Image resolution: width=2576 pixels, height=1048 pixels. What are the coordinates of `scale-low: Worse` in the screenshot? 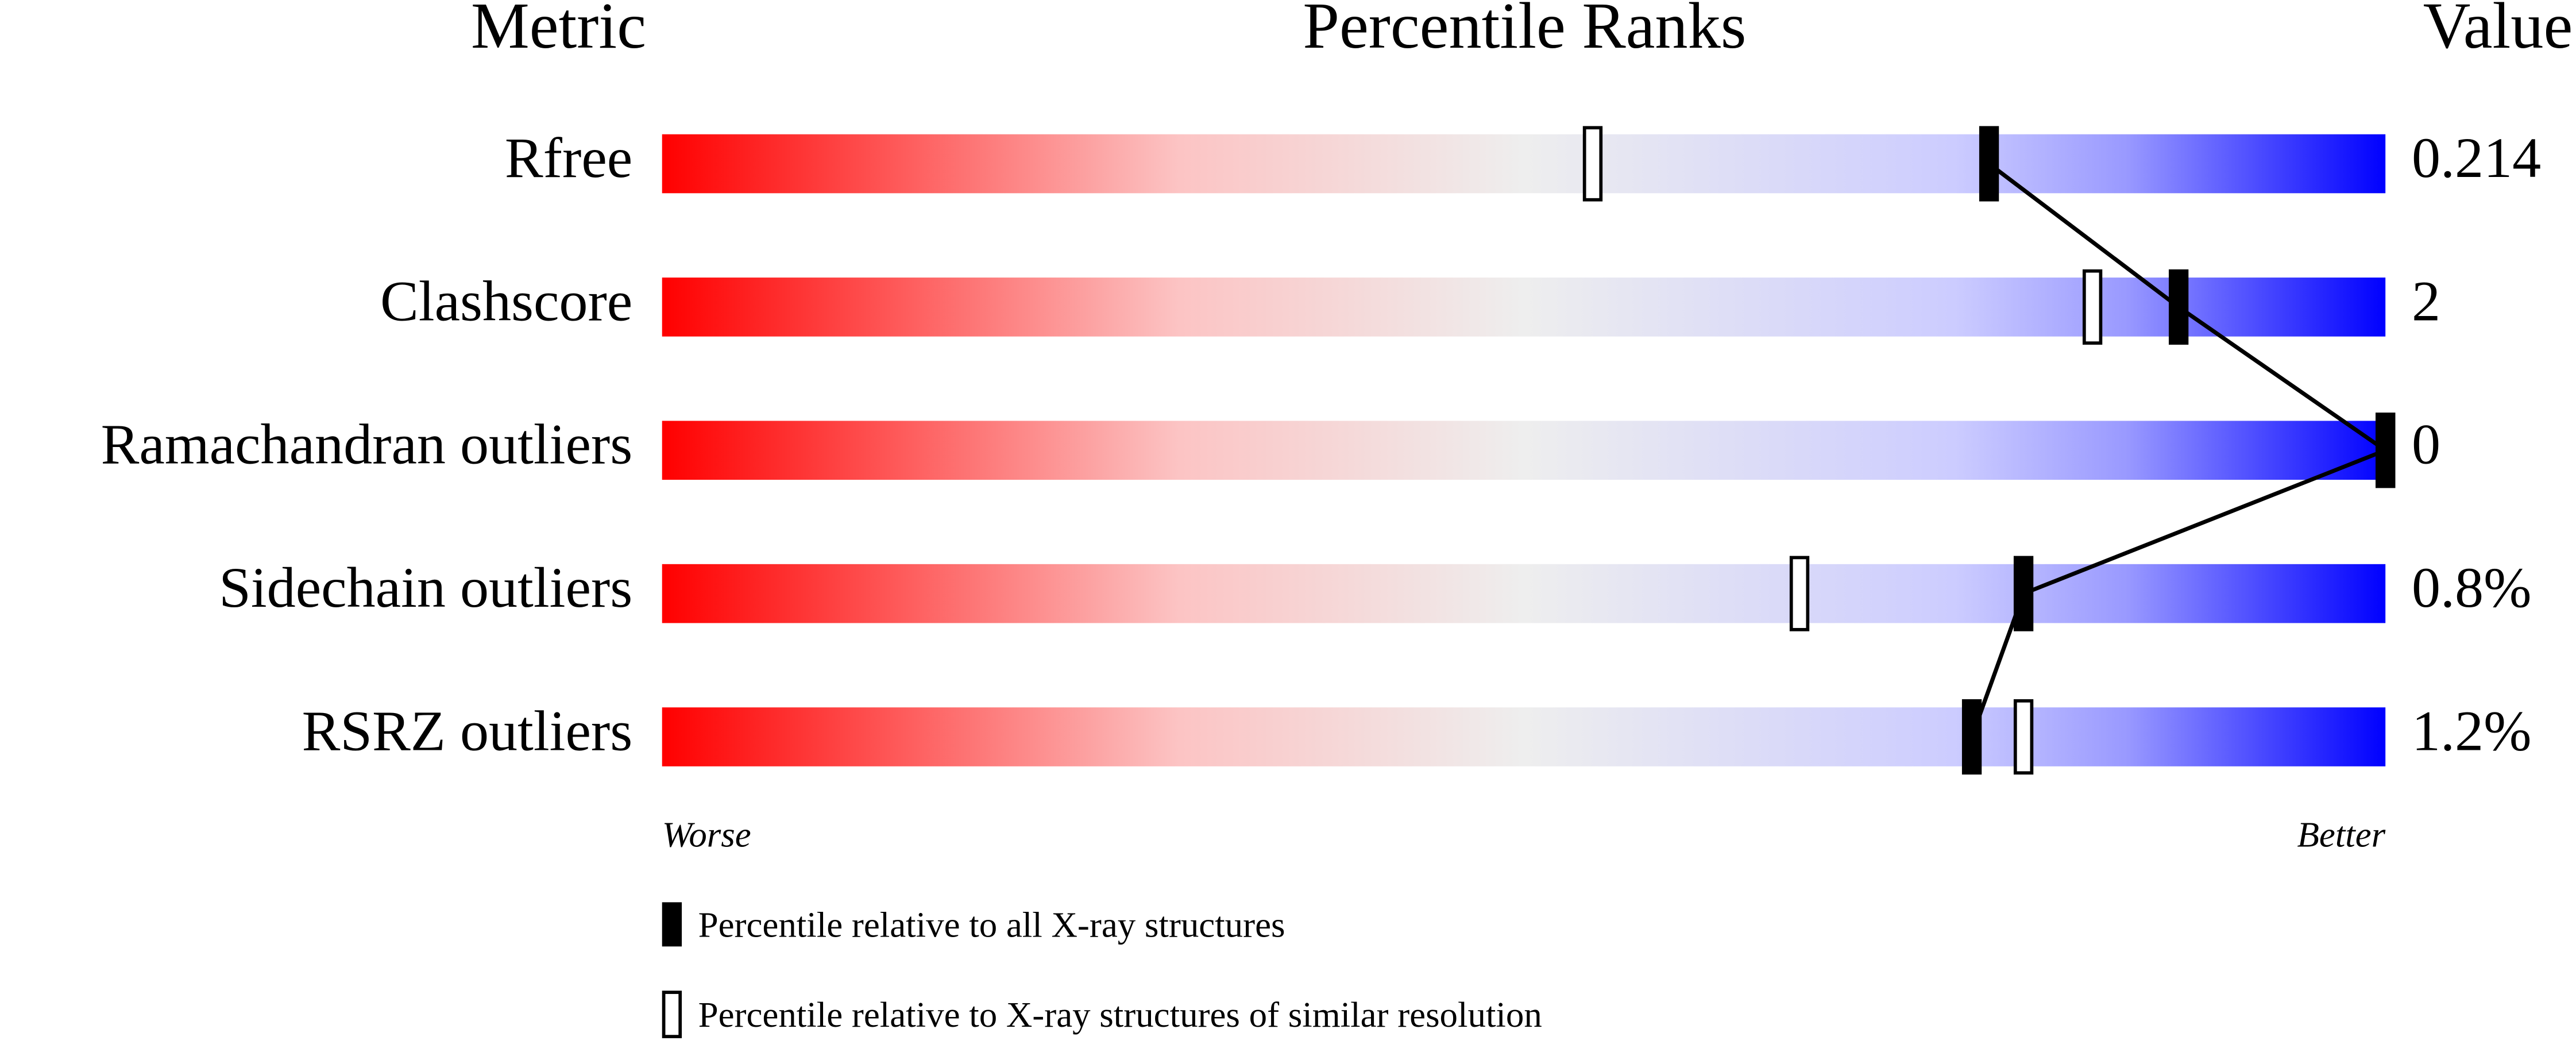 It's located at (706, 835).